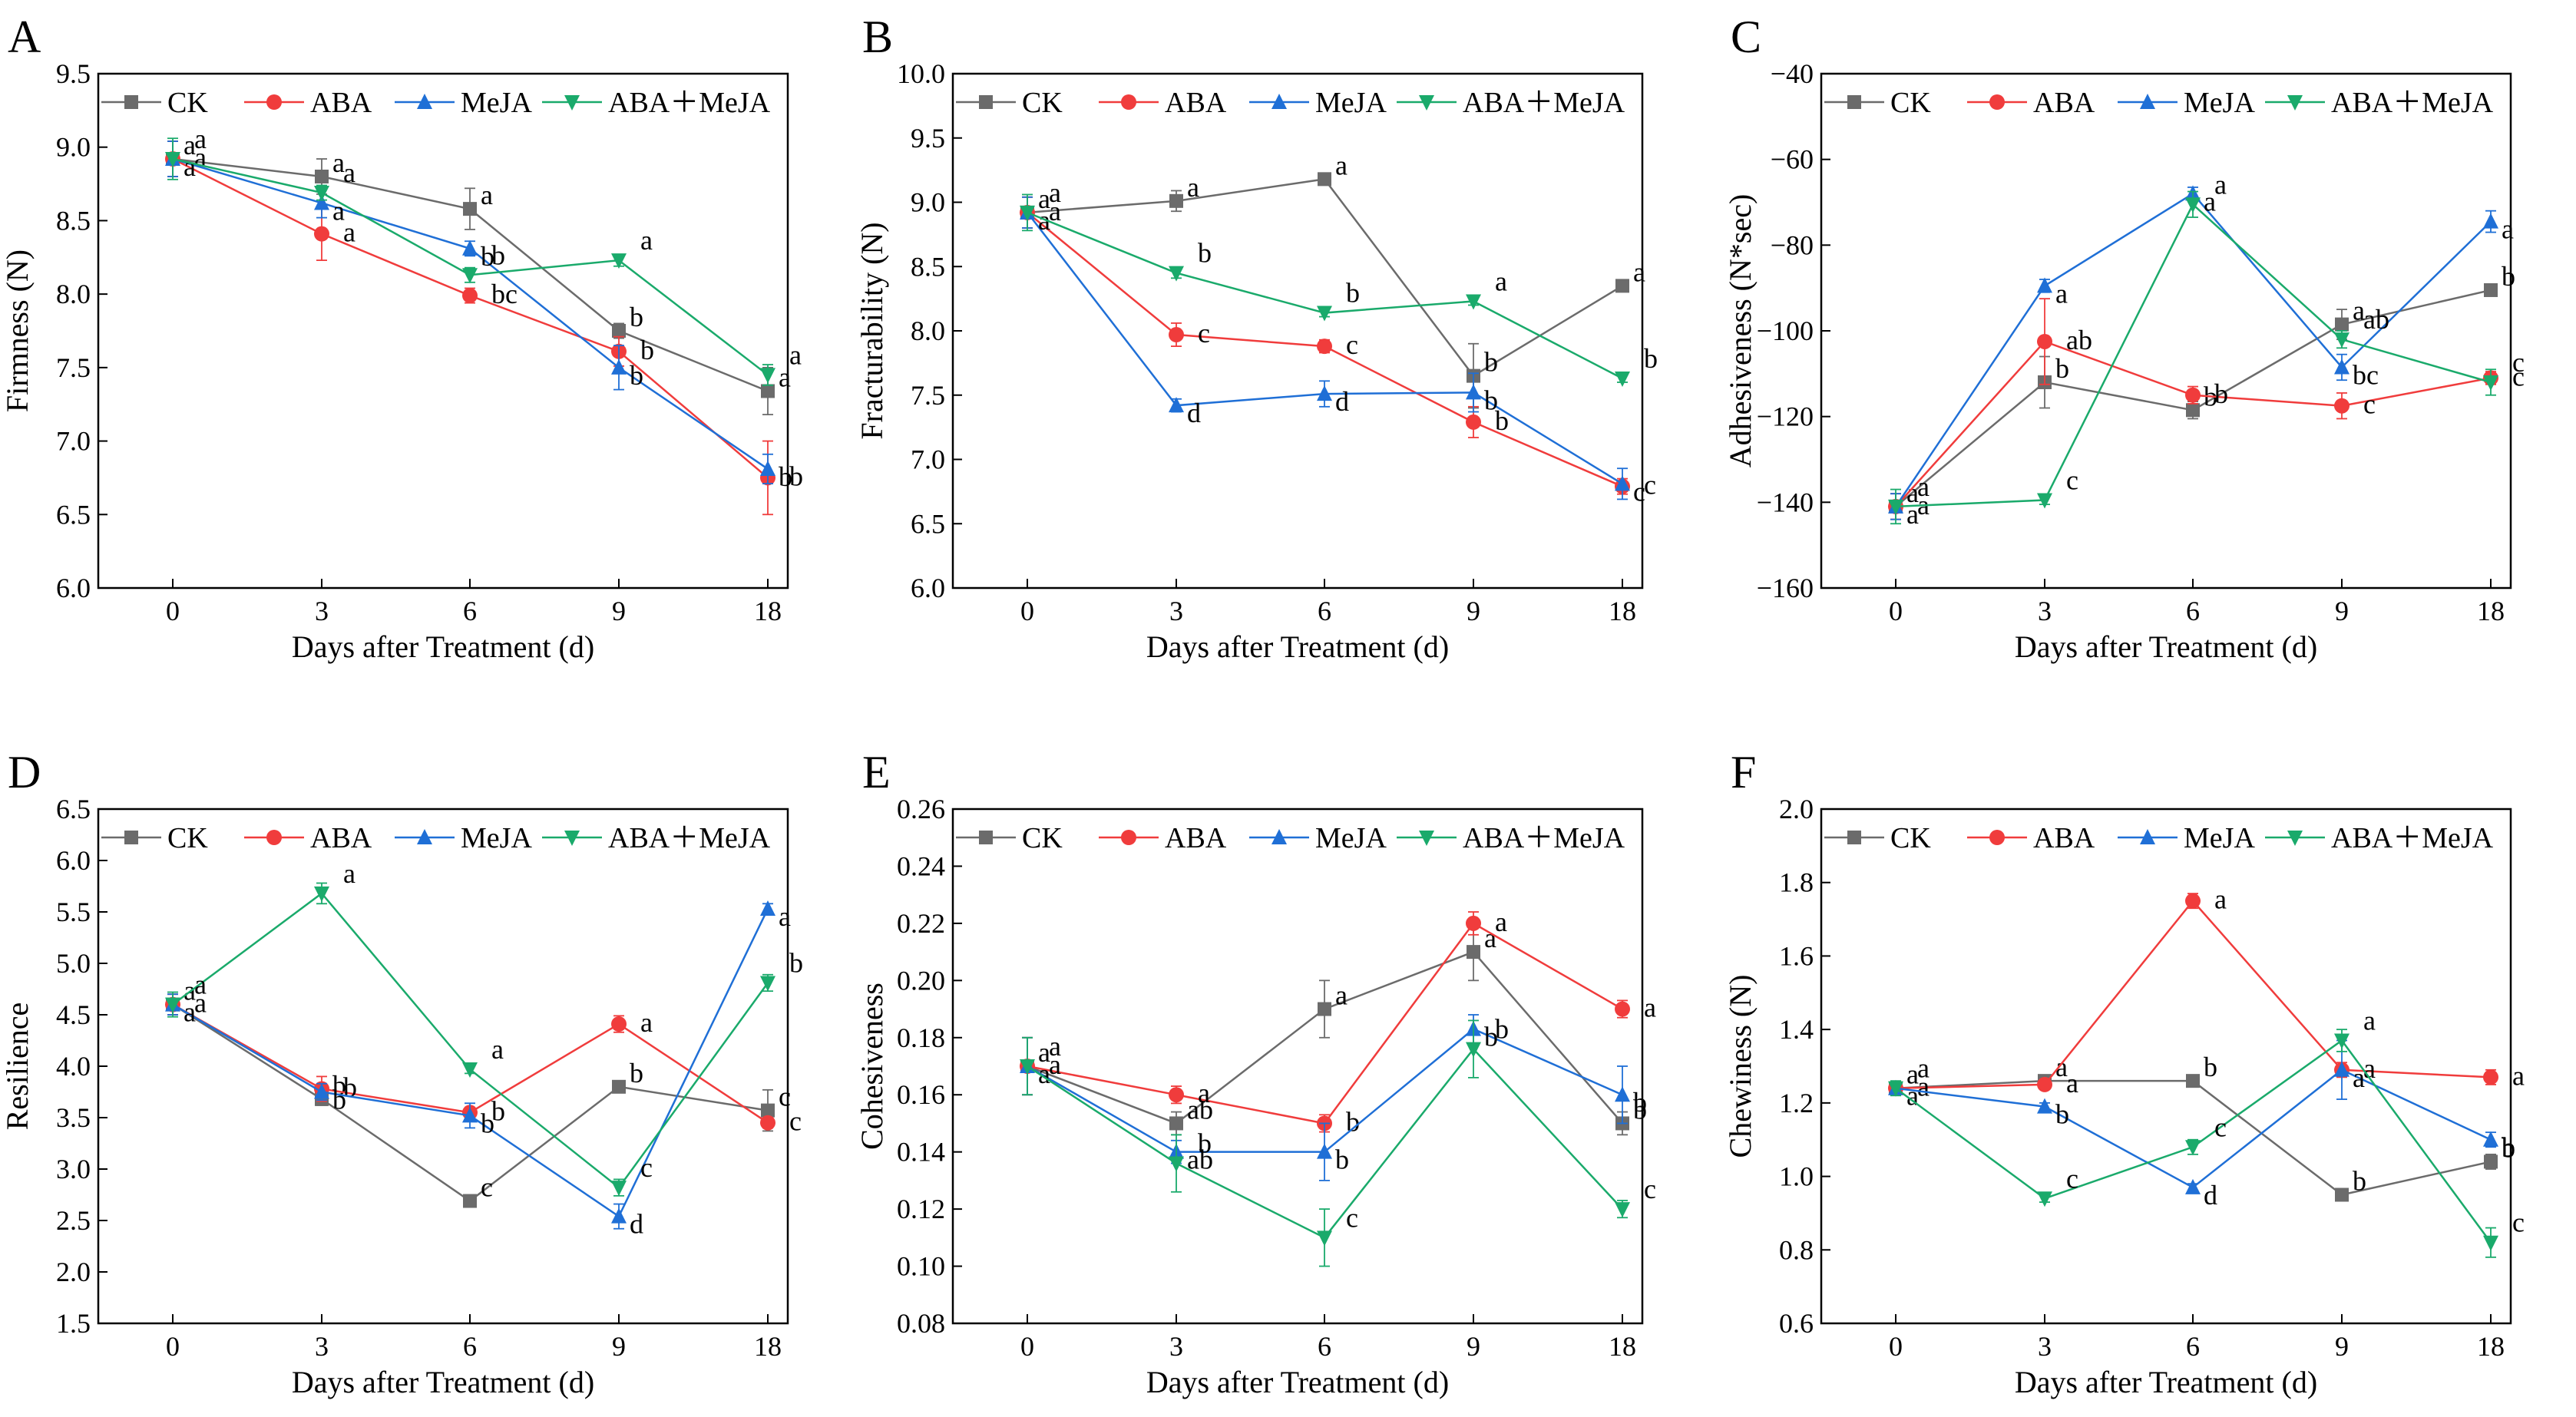 Image resolution: width=2576 pixels, height=1417 pixels. Describe the element at coordinates (921, 1152) in the screenshot. I see `y-tick-label: 0.14` at that location.